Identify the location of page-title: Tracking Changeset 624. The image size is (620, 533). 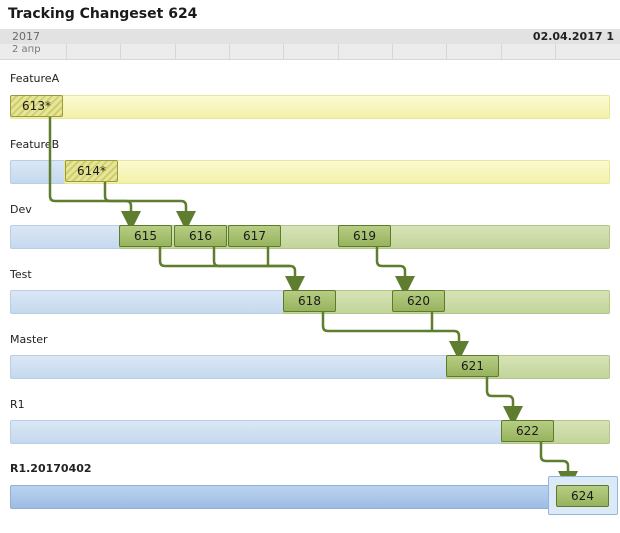
(103, 14).